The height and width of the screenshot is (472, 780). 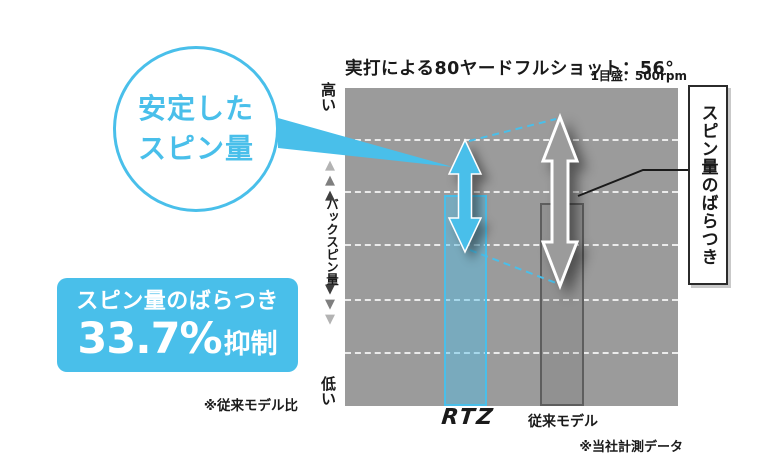 What do you see at coordinates (250, 344) in the screenshot?
I see `highlight-suffix: 抑制` at bounding box center [250, 344].